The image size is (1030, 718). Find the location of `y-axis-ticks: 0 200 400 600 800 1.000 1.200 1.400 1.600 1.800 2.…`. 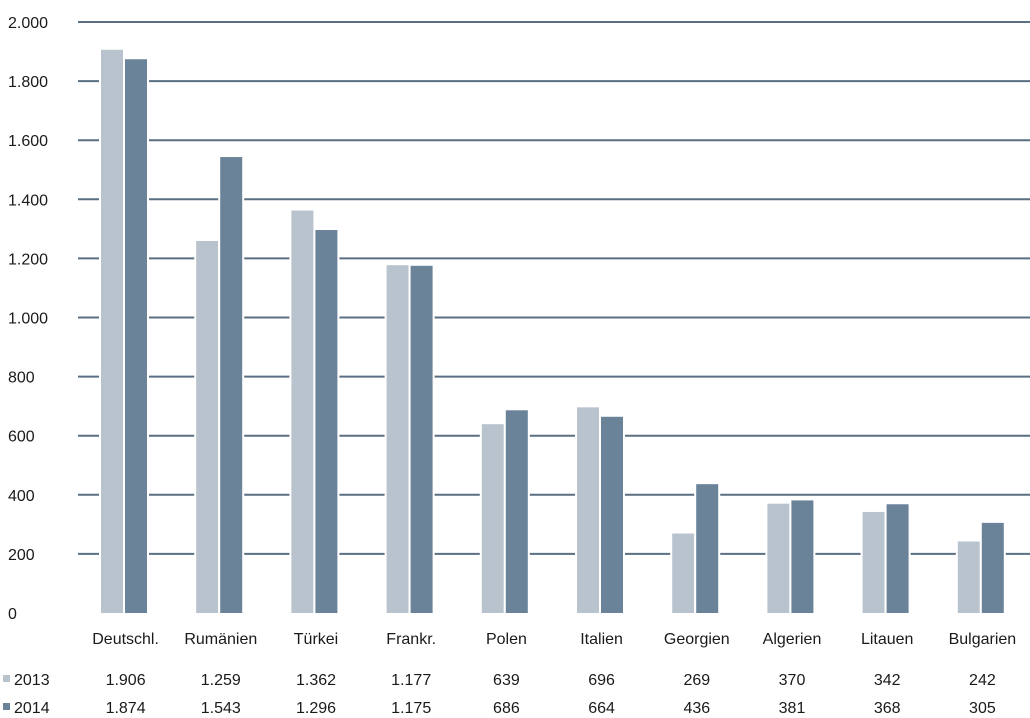

y-axis-ticks: 0 200 400 600 800 1.000 1.200 1.400 1.600 1.800 2.… is located at coordinates (28, 319).